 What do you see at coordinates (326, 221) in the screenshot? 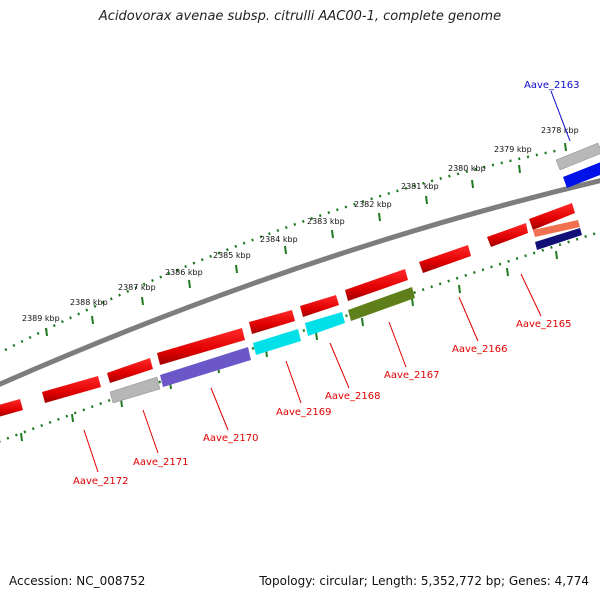
I see `scale-label: 2383 kbp` at bounding box center [326, 221].